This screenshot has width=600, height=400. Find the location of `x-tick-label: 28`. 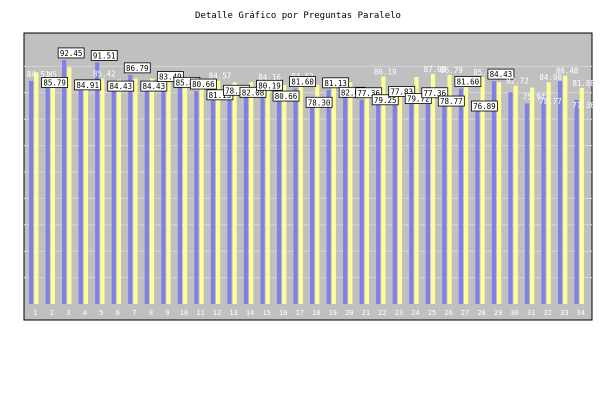

x-tick-label: 28 is located at coordinates (481, 313).